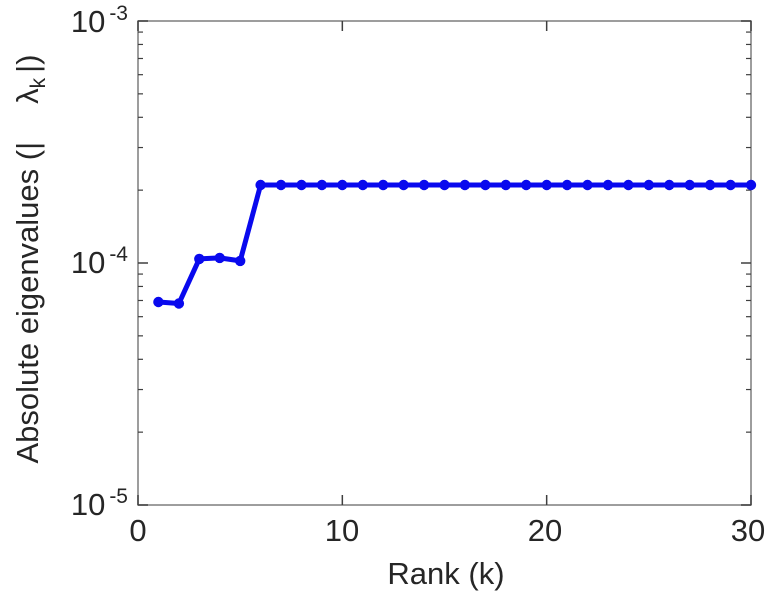 This screenshot has height=600, width=772. Describe the element at coordinates (446, 573) in the screenshot. I see `x-axis-label: Rank (k)` at that location.